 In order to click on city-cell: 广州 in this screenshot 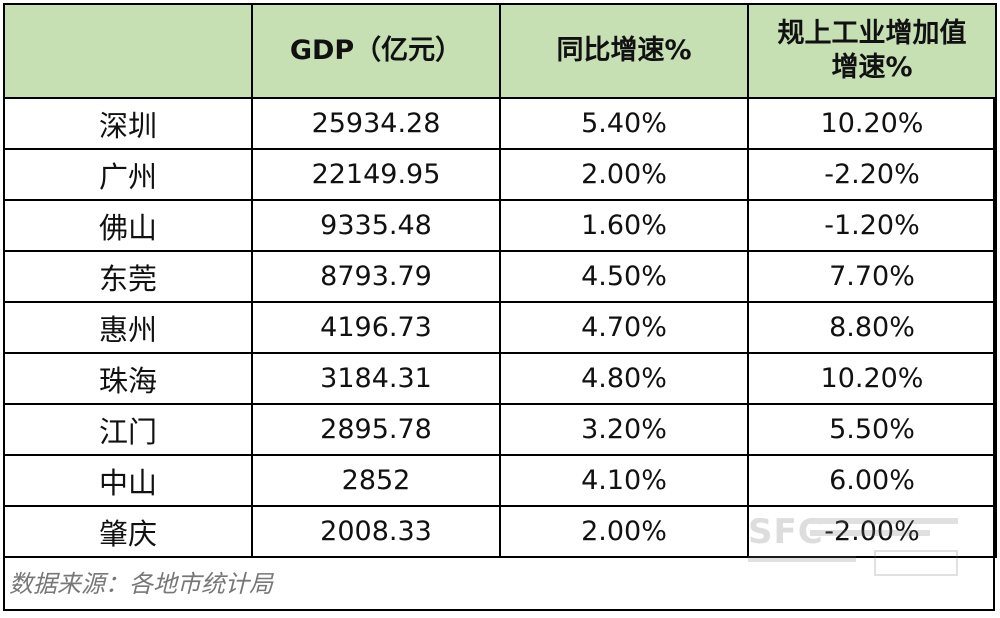, I will do `click(128, 174)`.